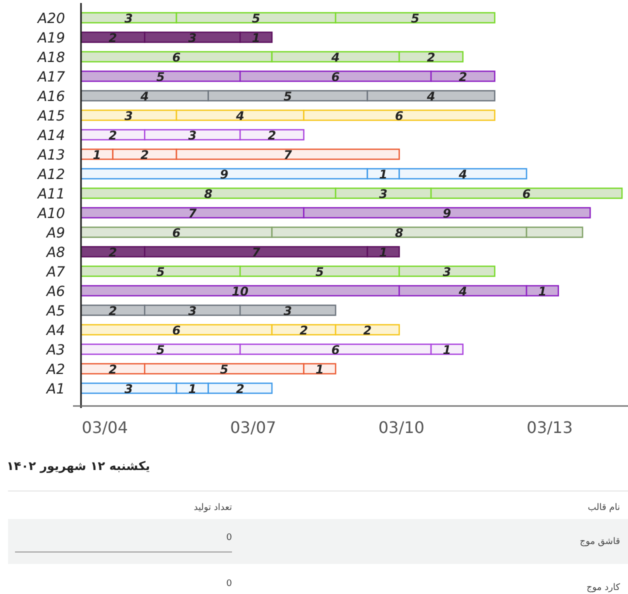 The image size is (628, 594). What do you see at coordinates (51, 214) in the screenshot?
I see `y-tick-label: A10` at bounding box center [51, 214].